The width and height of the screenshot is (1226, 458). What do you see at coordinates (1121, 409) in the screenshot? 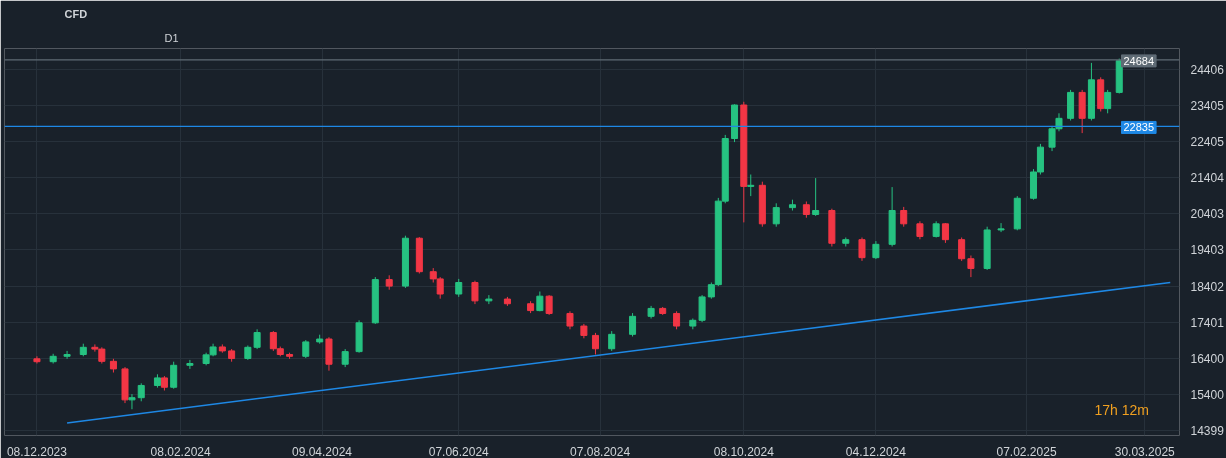
I see `annotation: 17h 12m` at bounding box center [1121, 409].